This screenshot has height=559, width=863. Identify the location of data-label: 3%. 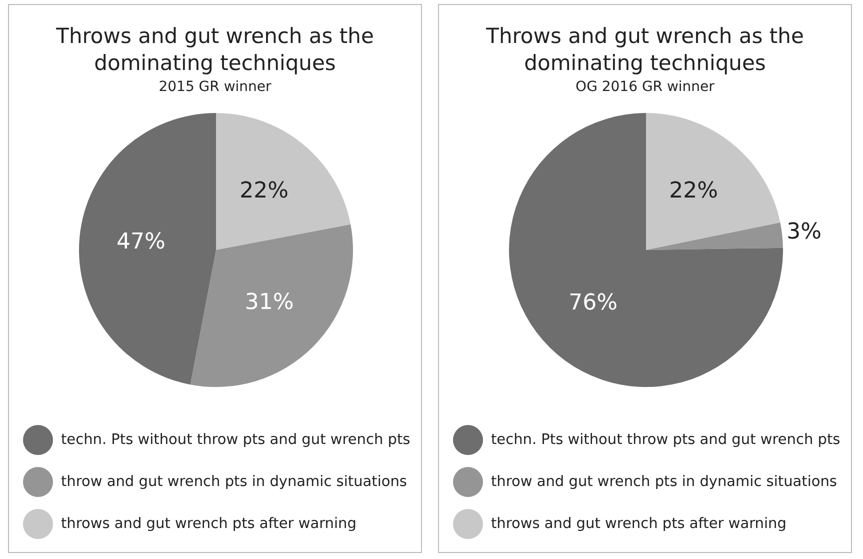
(804, 231).